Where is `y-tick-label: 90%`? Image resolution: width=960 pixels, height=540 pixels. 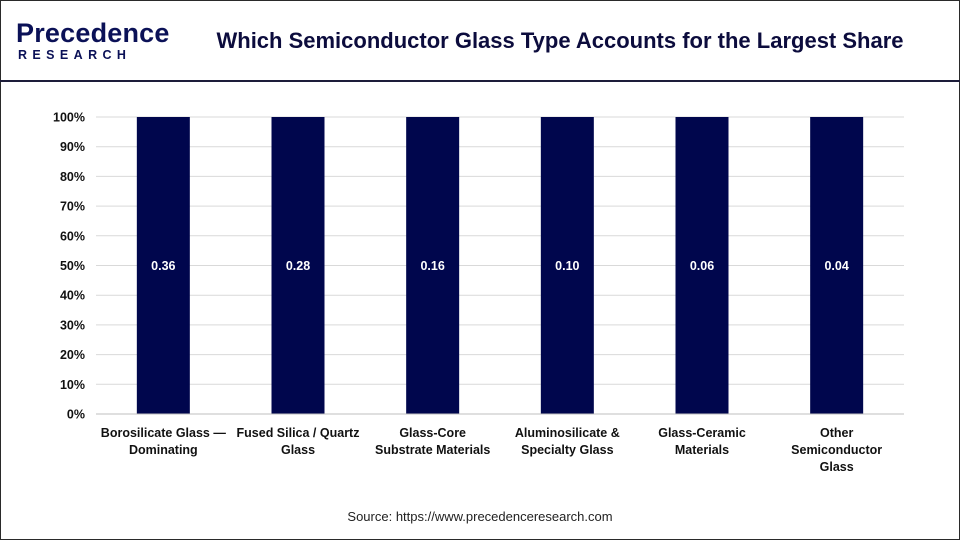
y-tick-label: 90% is located at coordinates (72, 147).